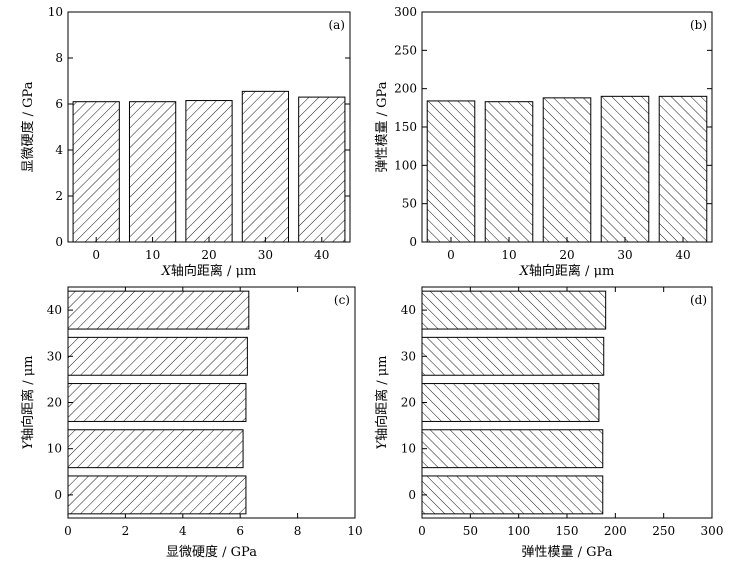  What do you see at coordinates (342, 300) in the screenshot?
I see `panel-label: (c)` at bounding box center [342, 300].